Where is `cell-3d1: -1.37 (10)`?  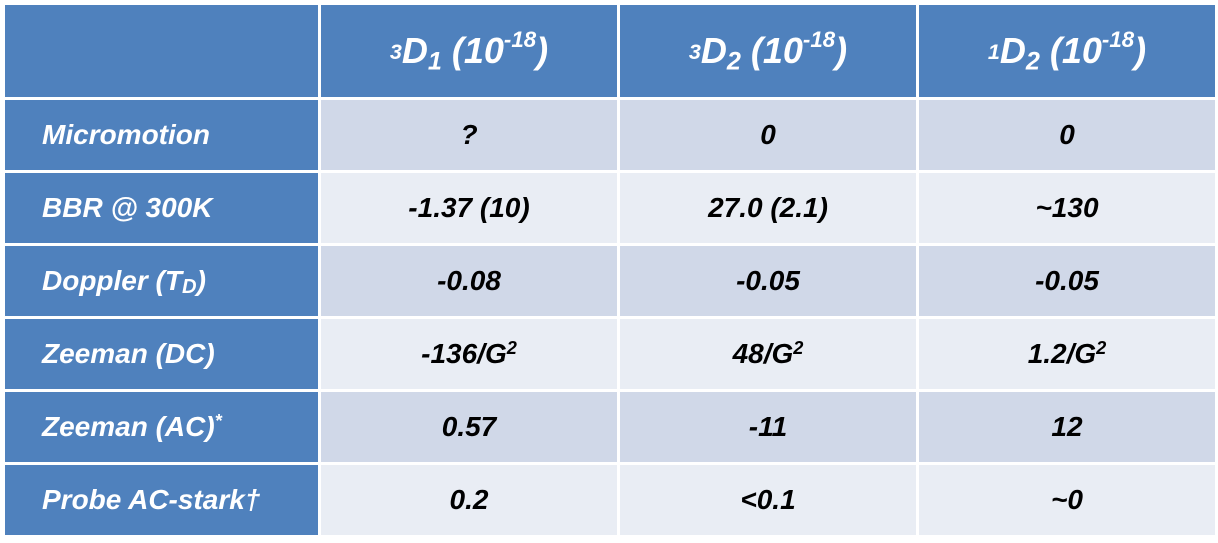 cell-3d1: -1.37 (10) is located at coordinates (469, 208).